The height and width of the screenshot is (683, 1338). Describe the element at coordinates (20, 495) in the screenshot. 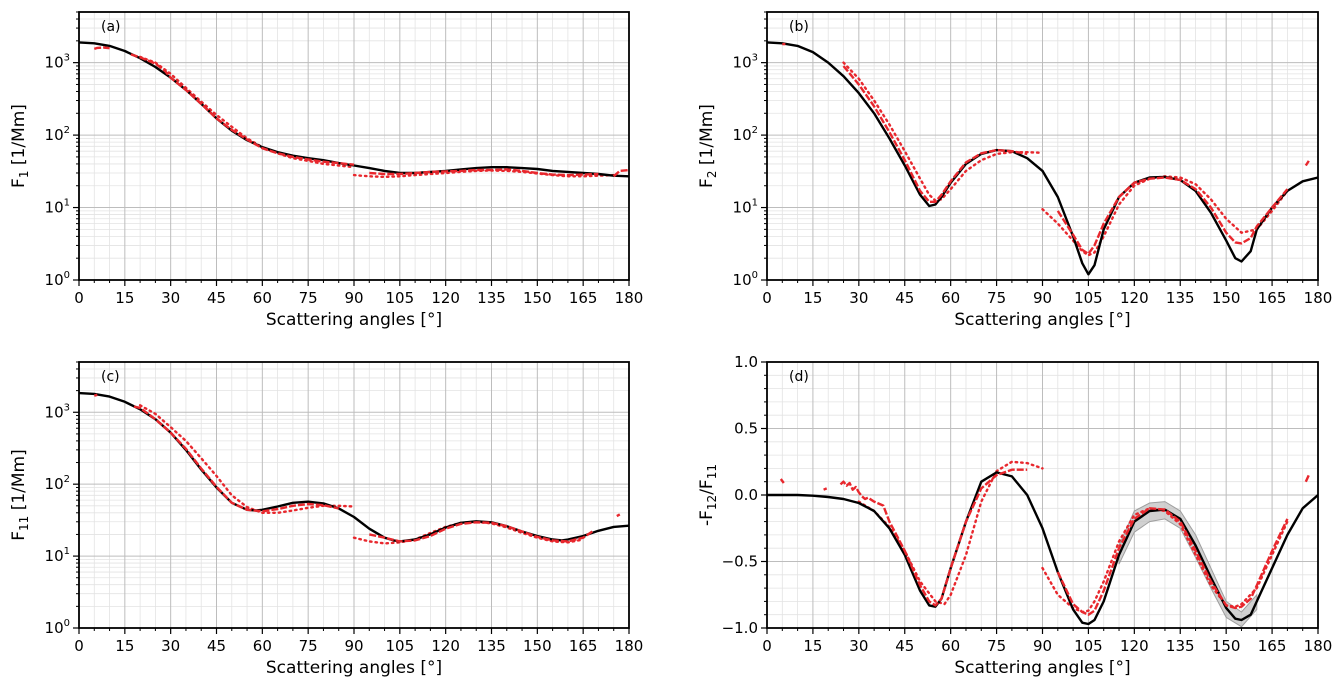

I see `y-axis-label: F11 [1/Mm]` at that location.